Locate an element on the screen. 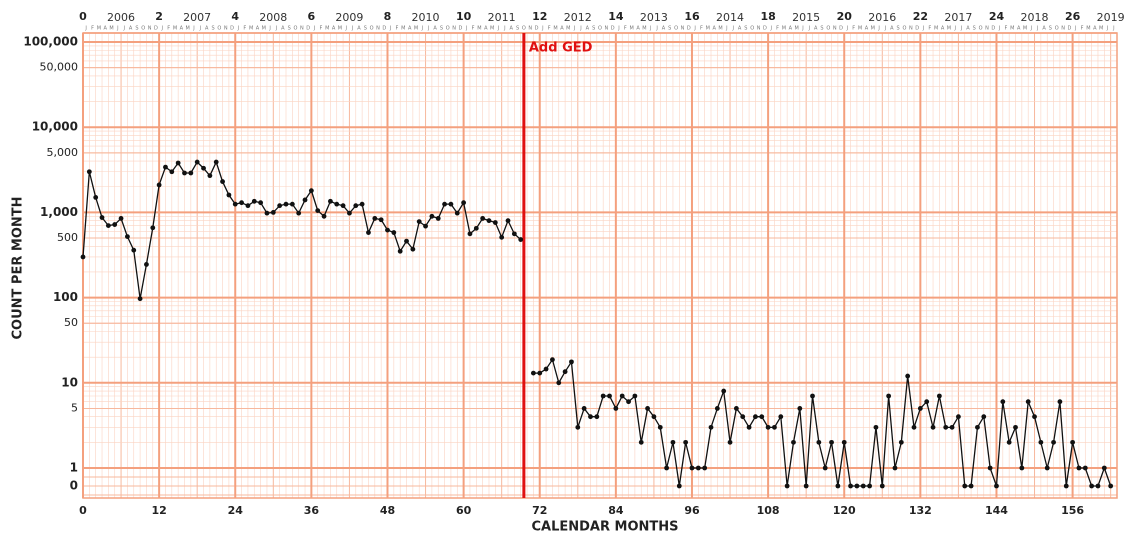 This screenshot has height=534, width=1130. year-label: 2007 is located at coordinates (197, 17).